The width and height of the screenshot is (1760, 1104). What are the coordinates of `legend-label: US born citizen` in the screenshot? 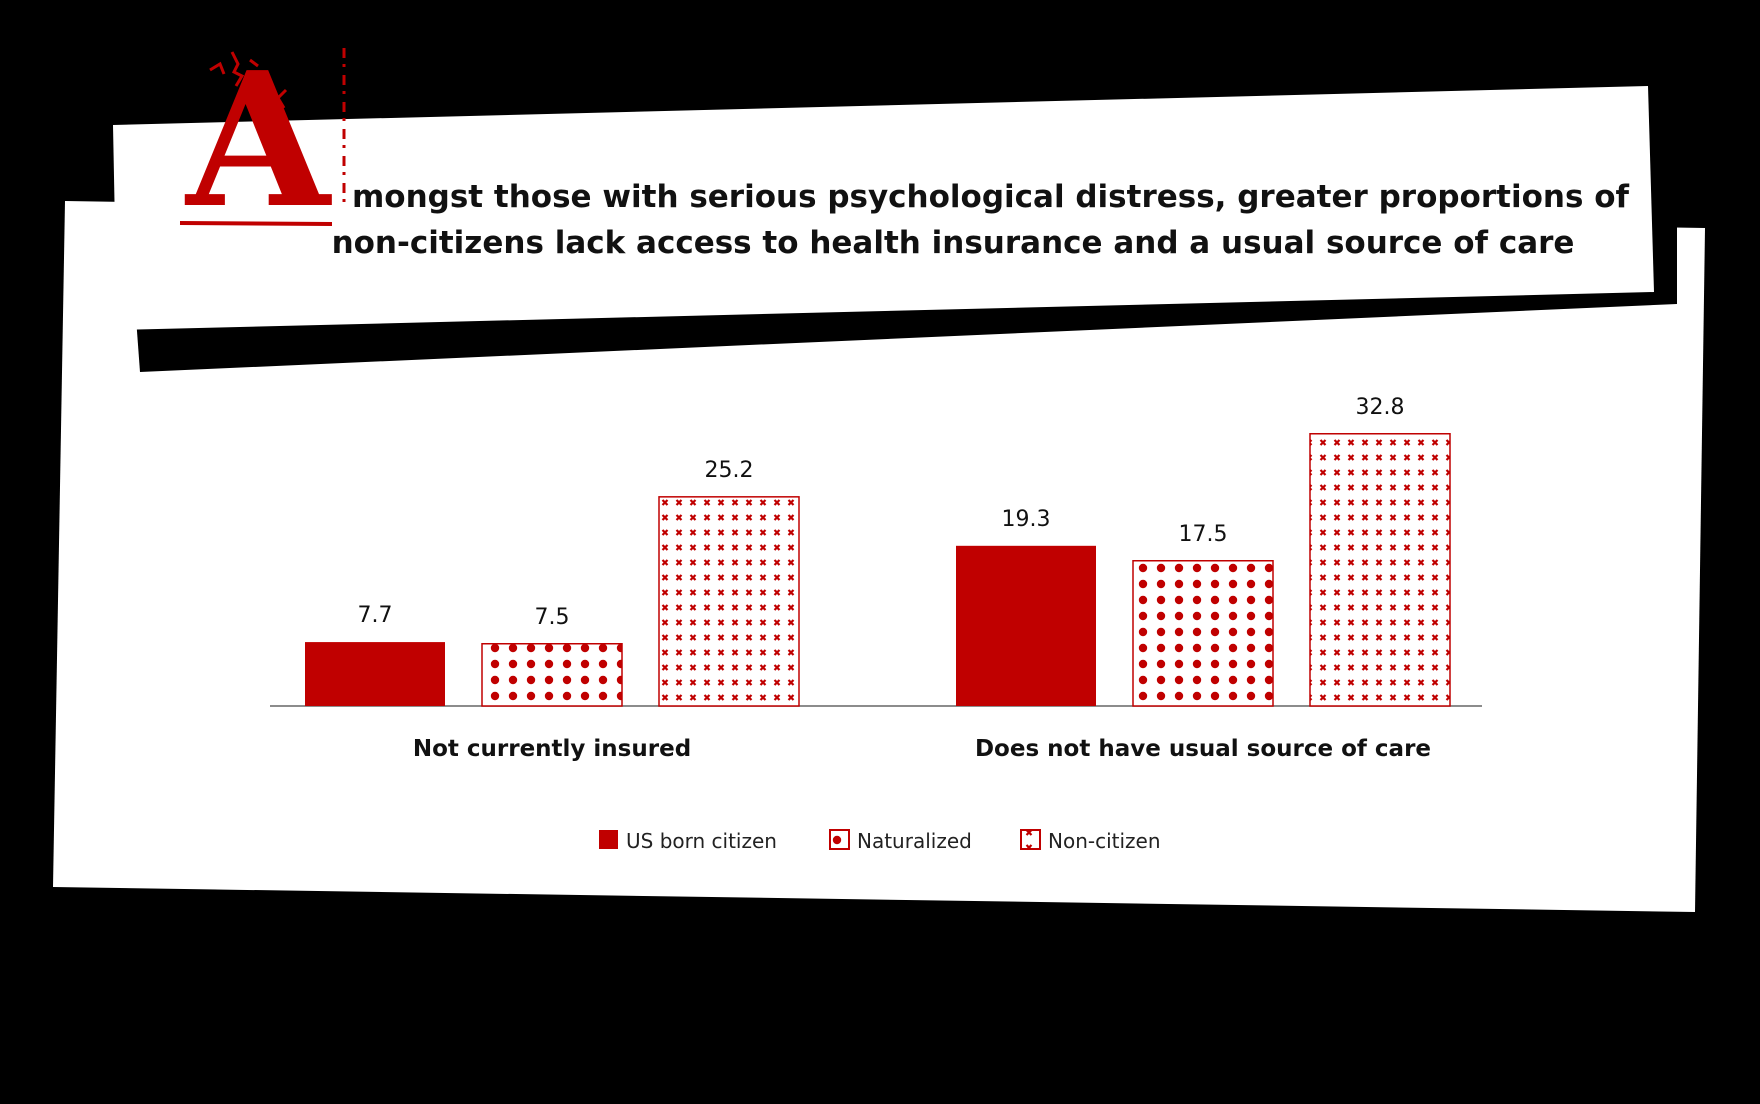 It's located at (701, 841).